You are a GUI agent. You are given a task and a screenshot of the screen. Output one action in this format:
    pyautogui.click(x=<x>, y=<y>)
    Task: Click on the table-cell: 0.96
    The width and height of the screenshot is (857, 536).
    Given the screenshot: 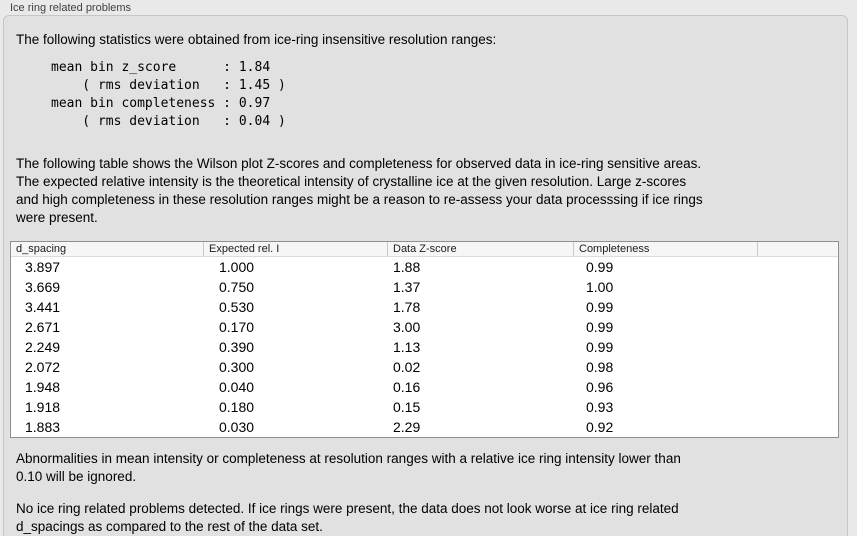 What is the action you would take?
    pyautogui.click(x=600, y=387)
    